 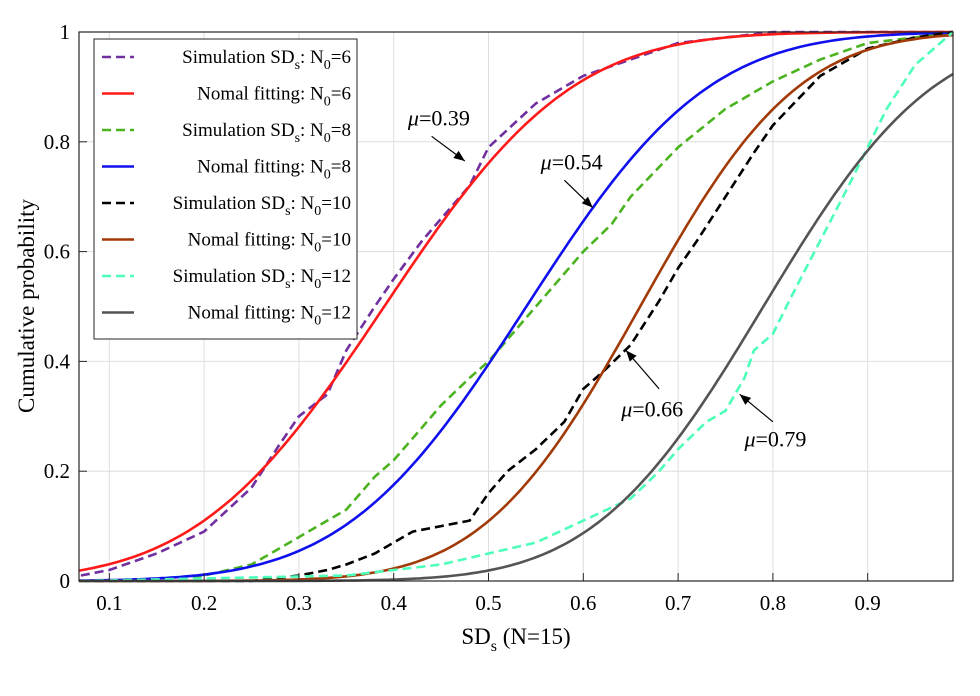 What do you see at coordinates (57, 252) in the screenshot?
I see `y-tick-label: 0.6` at bounding box center [57, 252].